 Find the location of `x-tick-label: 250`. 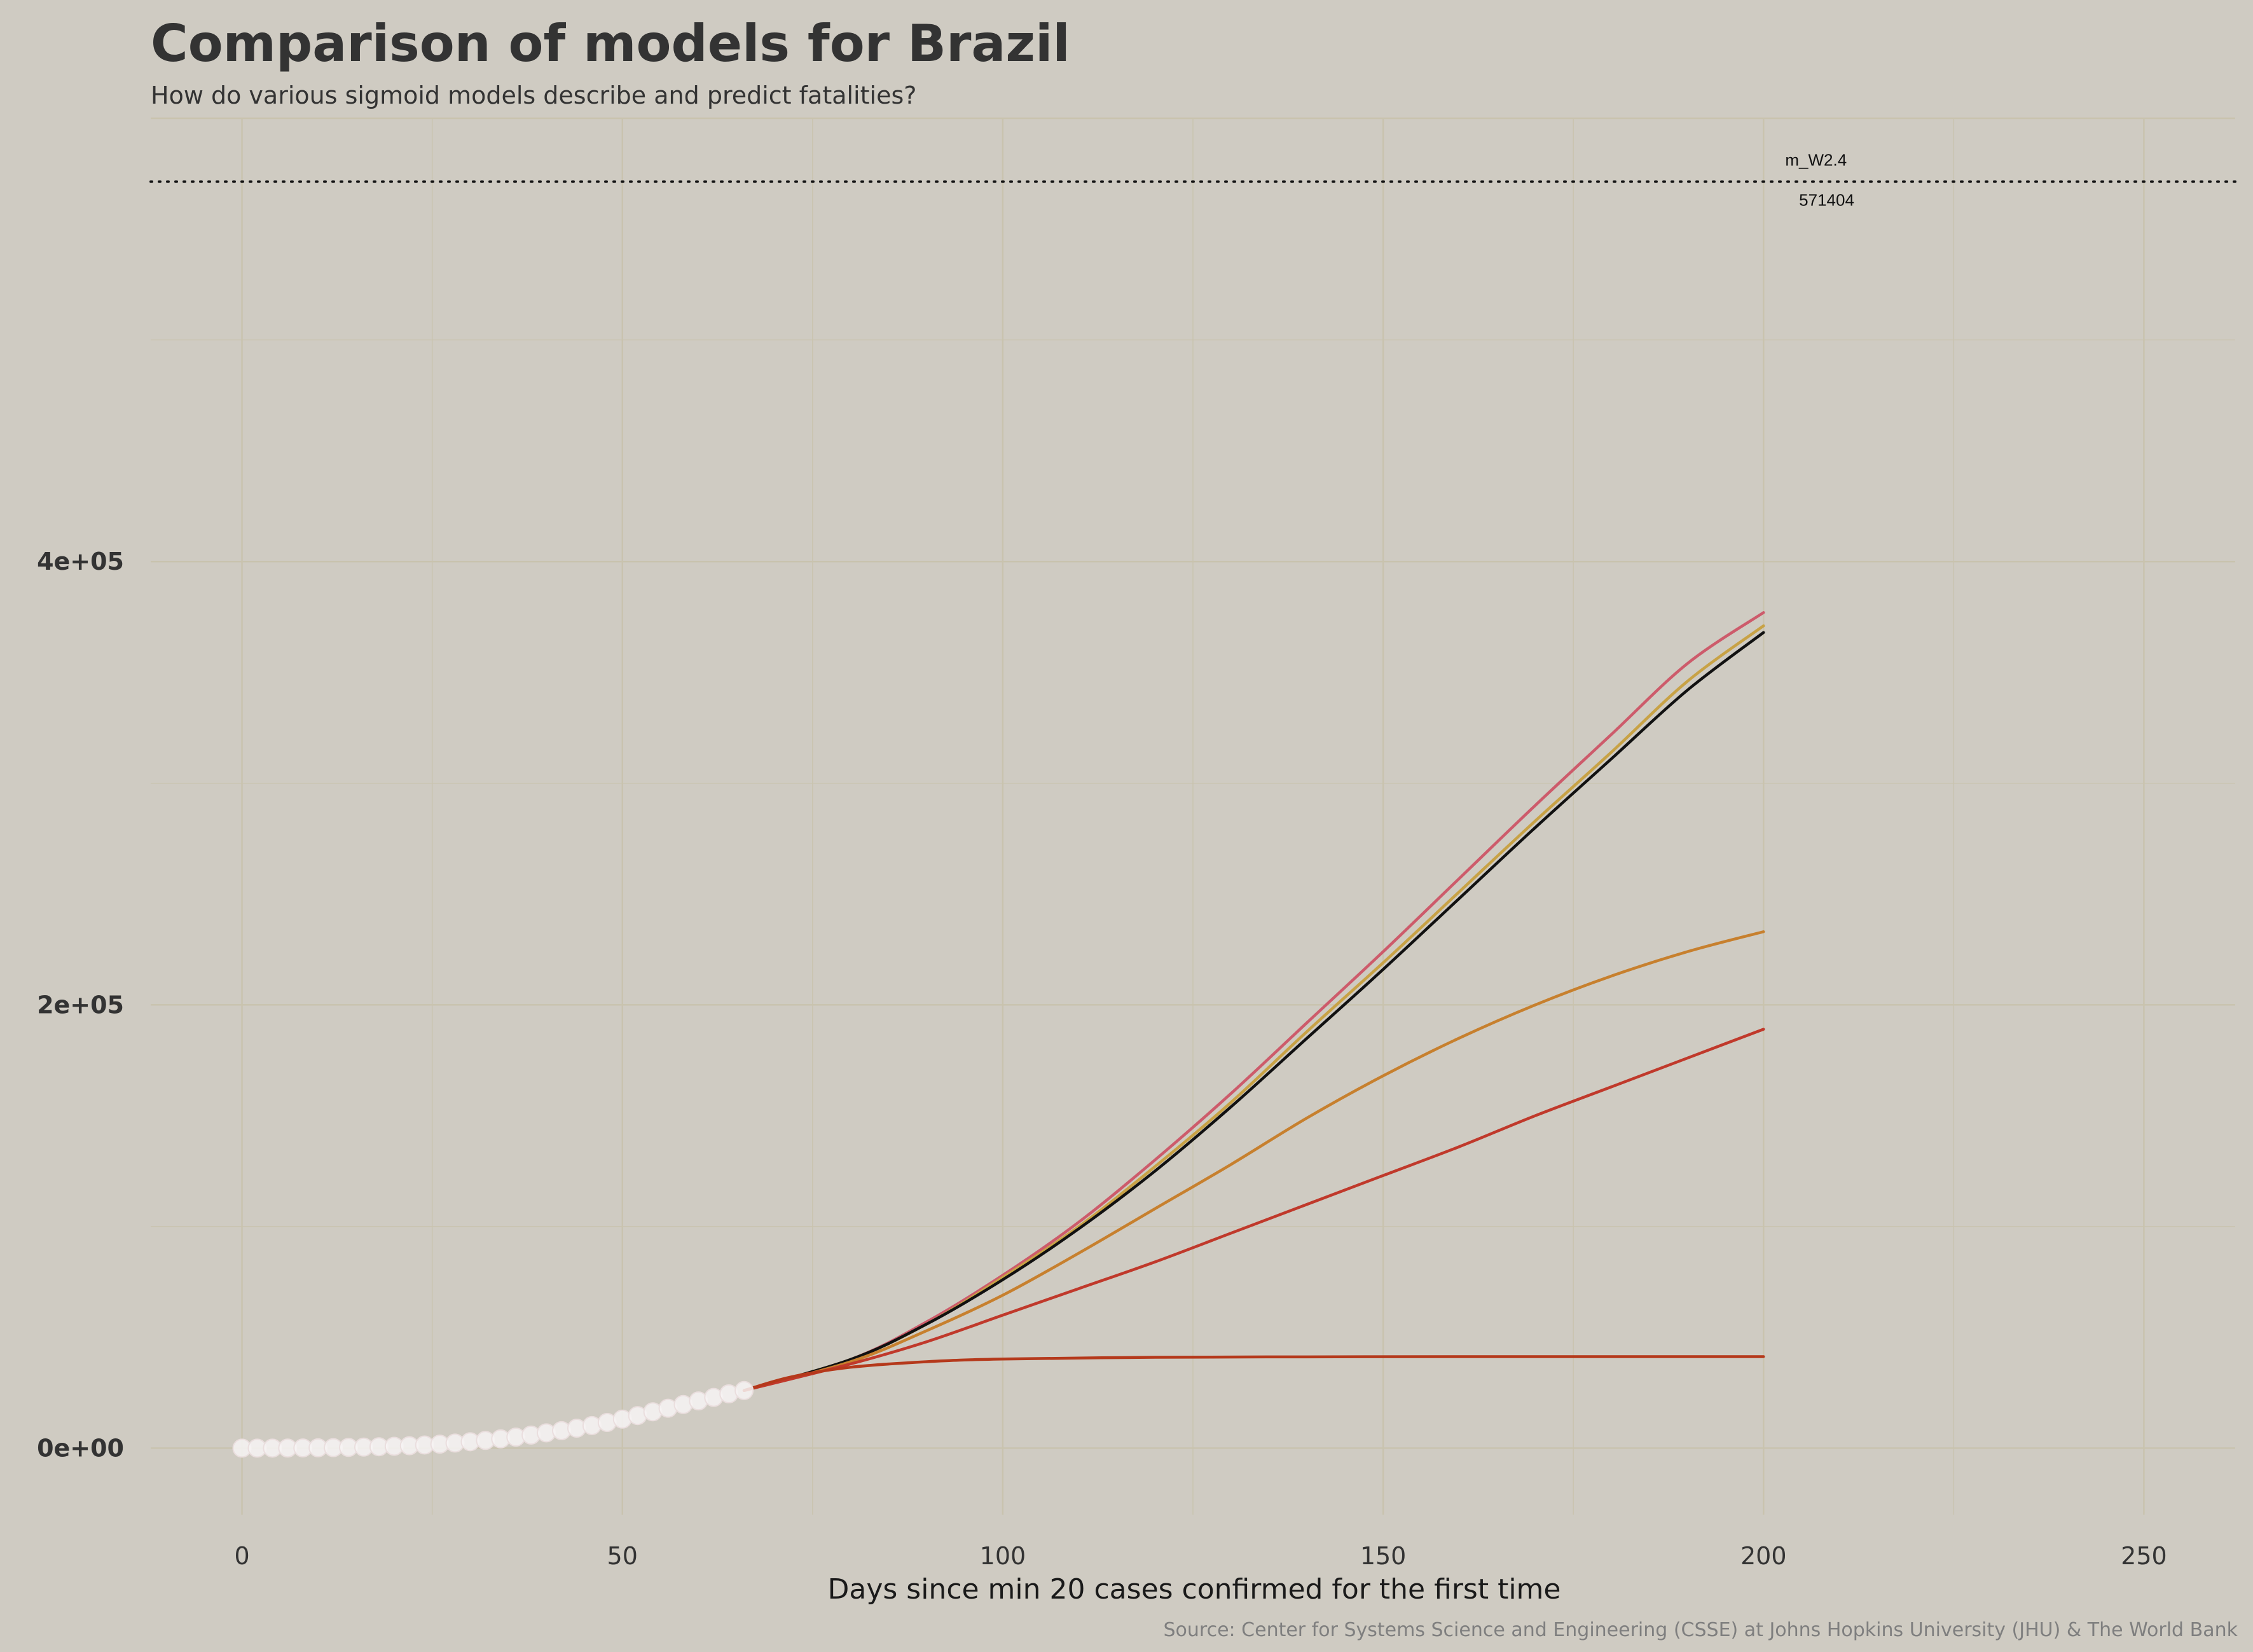

x-tick-label: 250 is located at coordinates (2144, 1556).